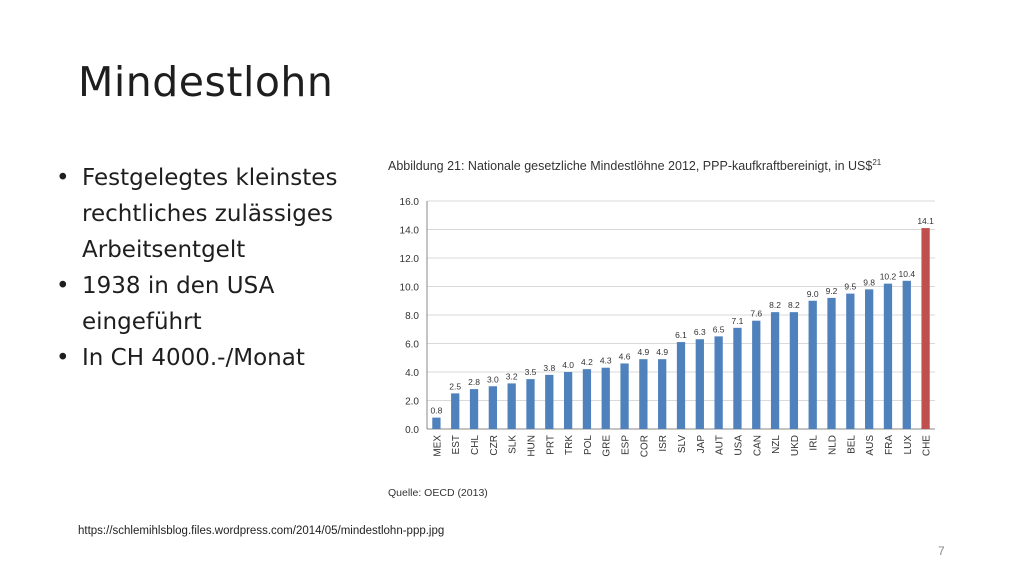 The width and height of the screenshot is (1024, 576). What do you see at coordinates (925, 221) in the screenshot?
I see `bar-value-label: 14.1` at bounding box center [925, 221].